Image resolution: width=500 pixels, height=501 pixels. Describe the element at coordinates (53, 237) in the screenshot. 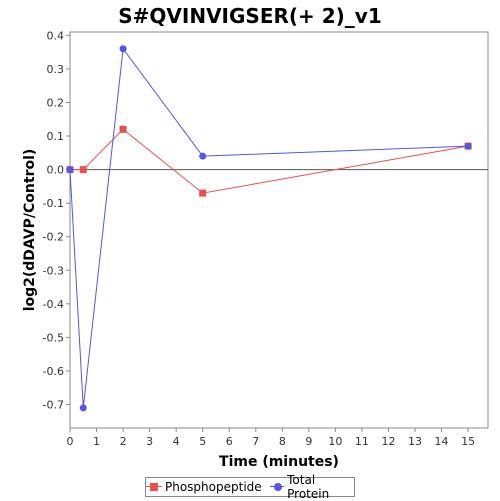

I see `y-tick-label: -0.2` at that location.